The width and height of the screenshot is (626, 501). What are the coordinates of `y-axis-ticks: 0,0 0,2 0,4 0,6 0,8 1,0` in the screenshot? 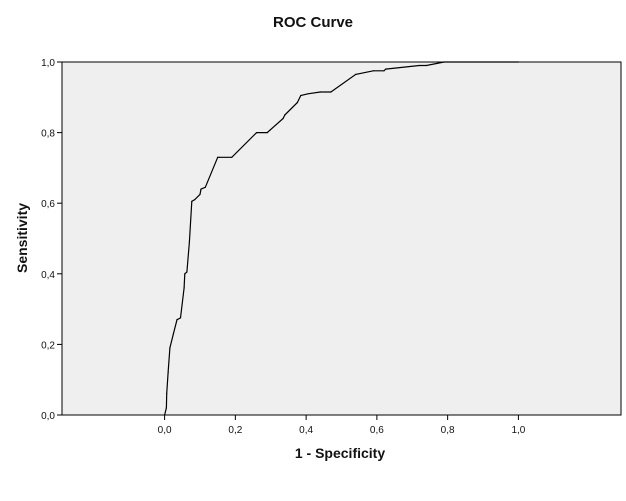 It's located at (51, 240).